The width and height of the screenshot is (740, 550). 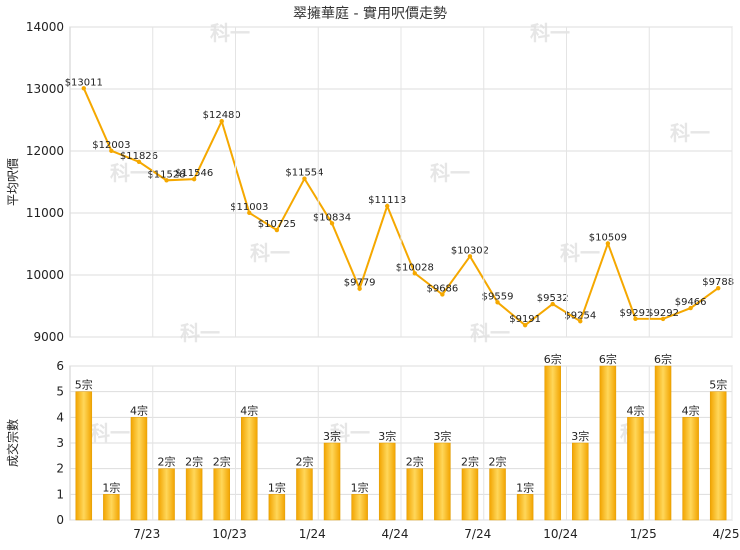 I want to click on volume-data-label: 6宗, so click(x=553, y=359).